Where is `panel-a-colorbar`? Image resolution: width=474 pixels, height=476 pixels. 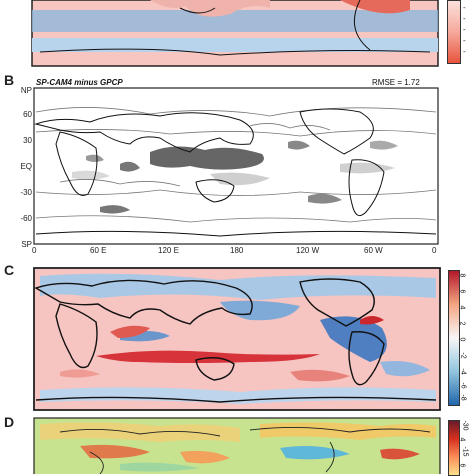 panel-a-colorbar is located at coordinates (454, 32).